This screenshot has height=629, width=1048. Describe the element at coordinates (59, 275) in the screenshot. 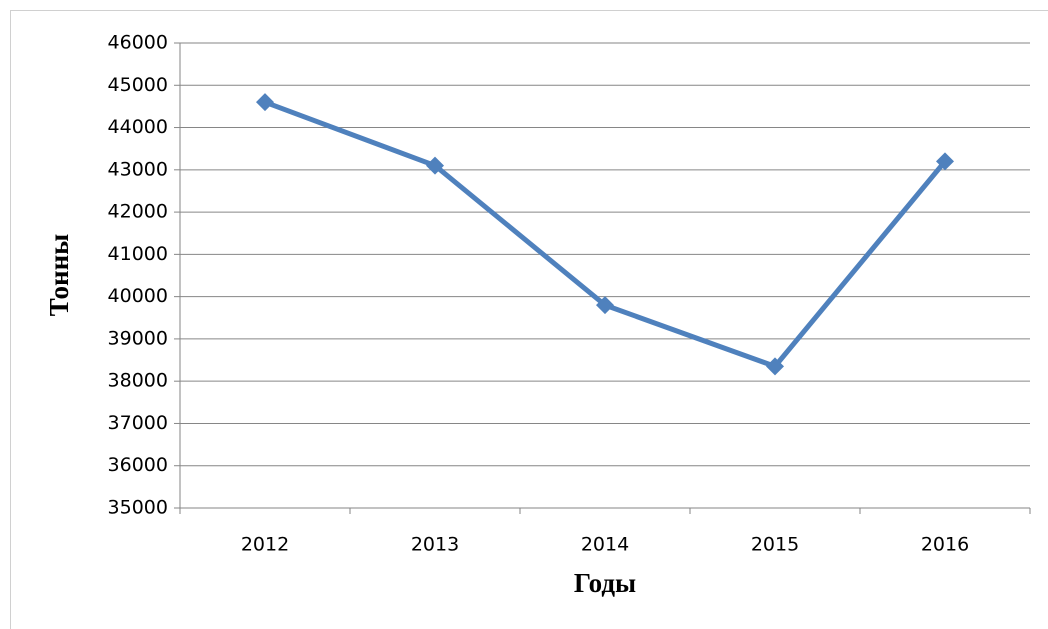

I see `y-axis-title: Тонны` at that location.